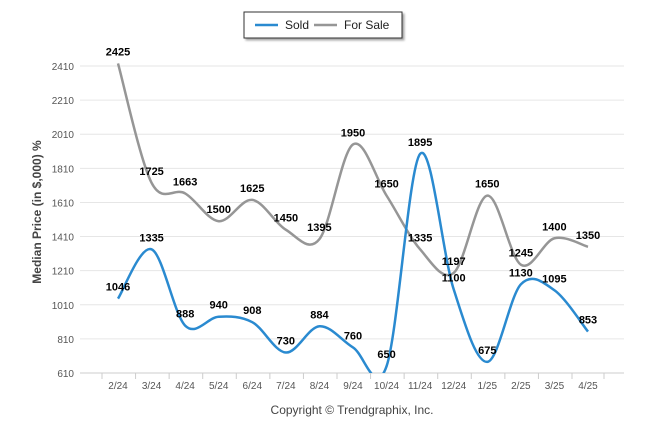 This screenshot has height=434, width=646. Describe the element at coordinates (252, 189) in the screenshot. I see `for-sale-data-label: 1625` at that location.